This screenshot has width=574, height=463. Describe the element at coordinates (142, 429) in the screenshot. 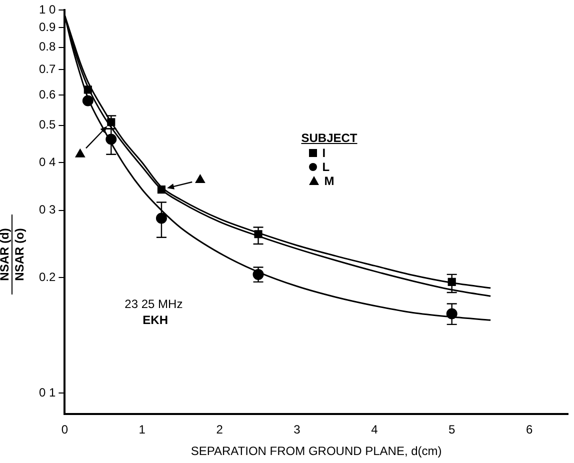

I see `x-tick-label: 1` at that location.